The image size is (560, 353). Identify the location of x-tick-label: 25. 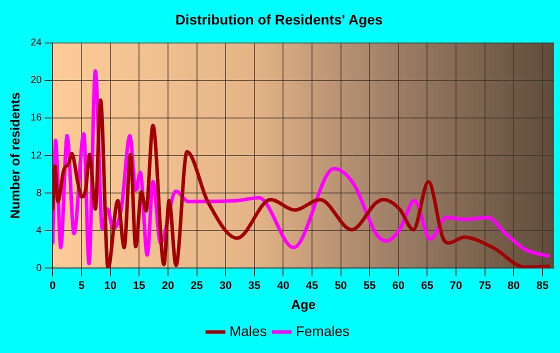
(196, 286).